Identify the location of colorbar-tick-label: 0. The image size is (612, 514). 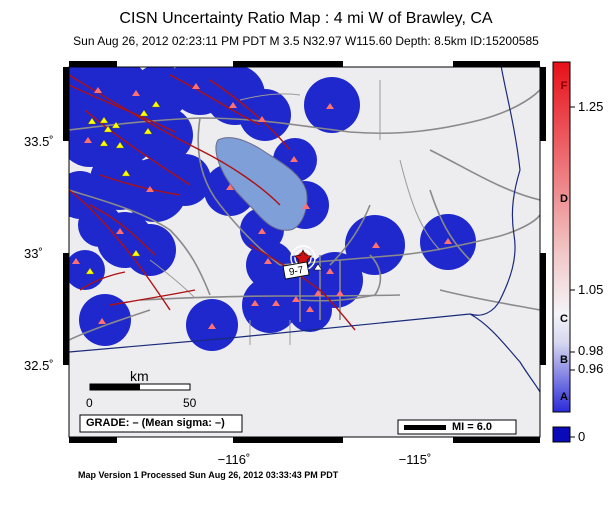
(582, 436).